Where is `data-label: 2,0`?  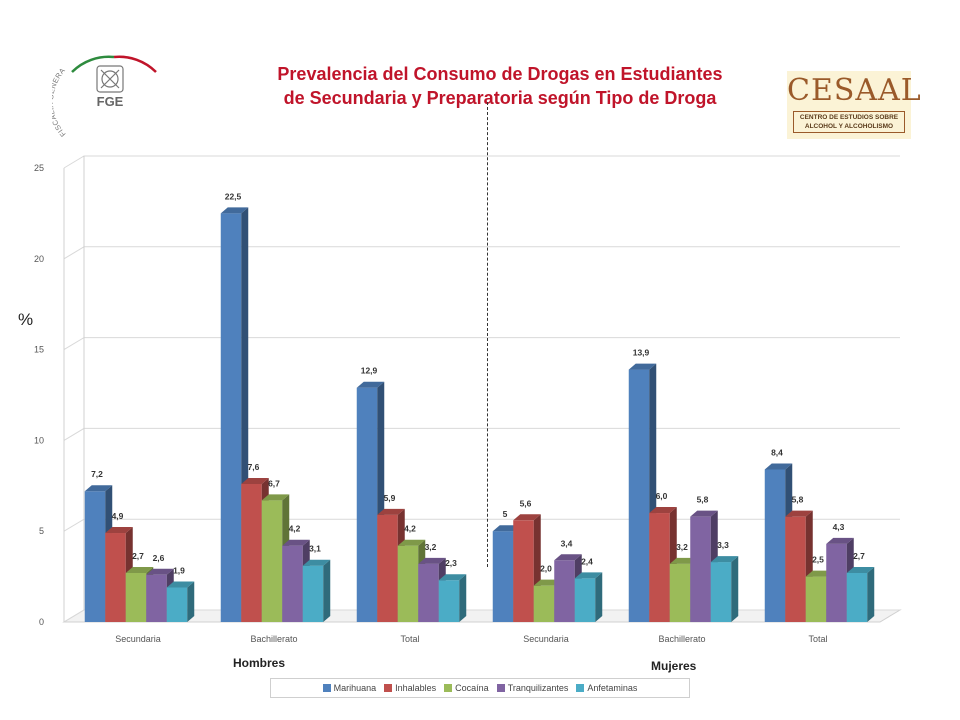 data-label: 2,0 is located at coordinates (546, 569).